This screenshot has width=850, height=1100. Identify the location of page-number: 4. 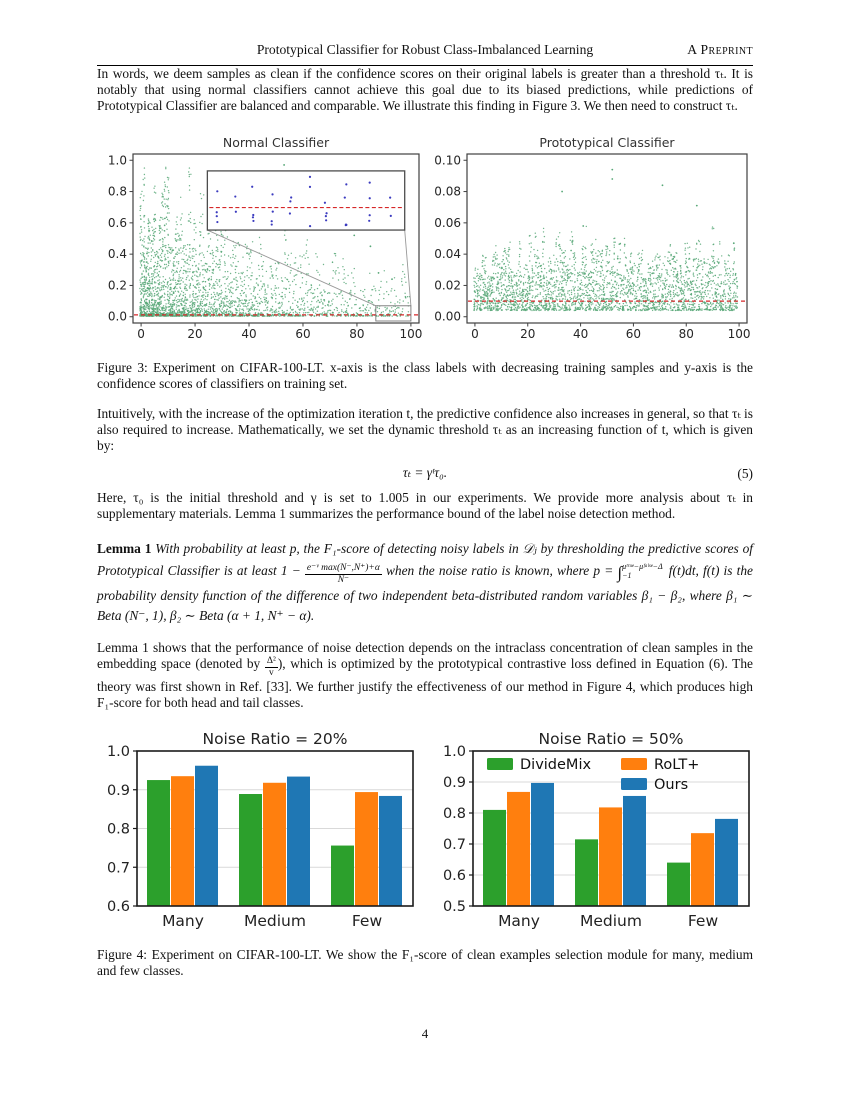
(425, 1034).